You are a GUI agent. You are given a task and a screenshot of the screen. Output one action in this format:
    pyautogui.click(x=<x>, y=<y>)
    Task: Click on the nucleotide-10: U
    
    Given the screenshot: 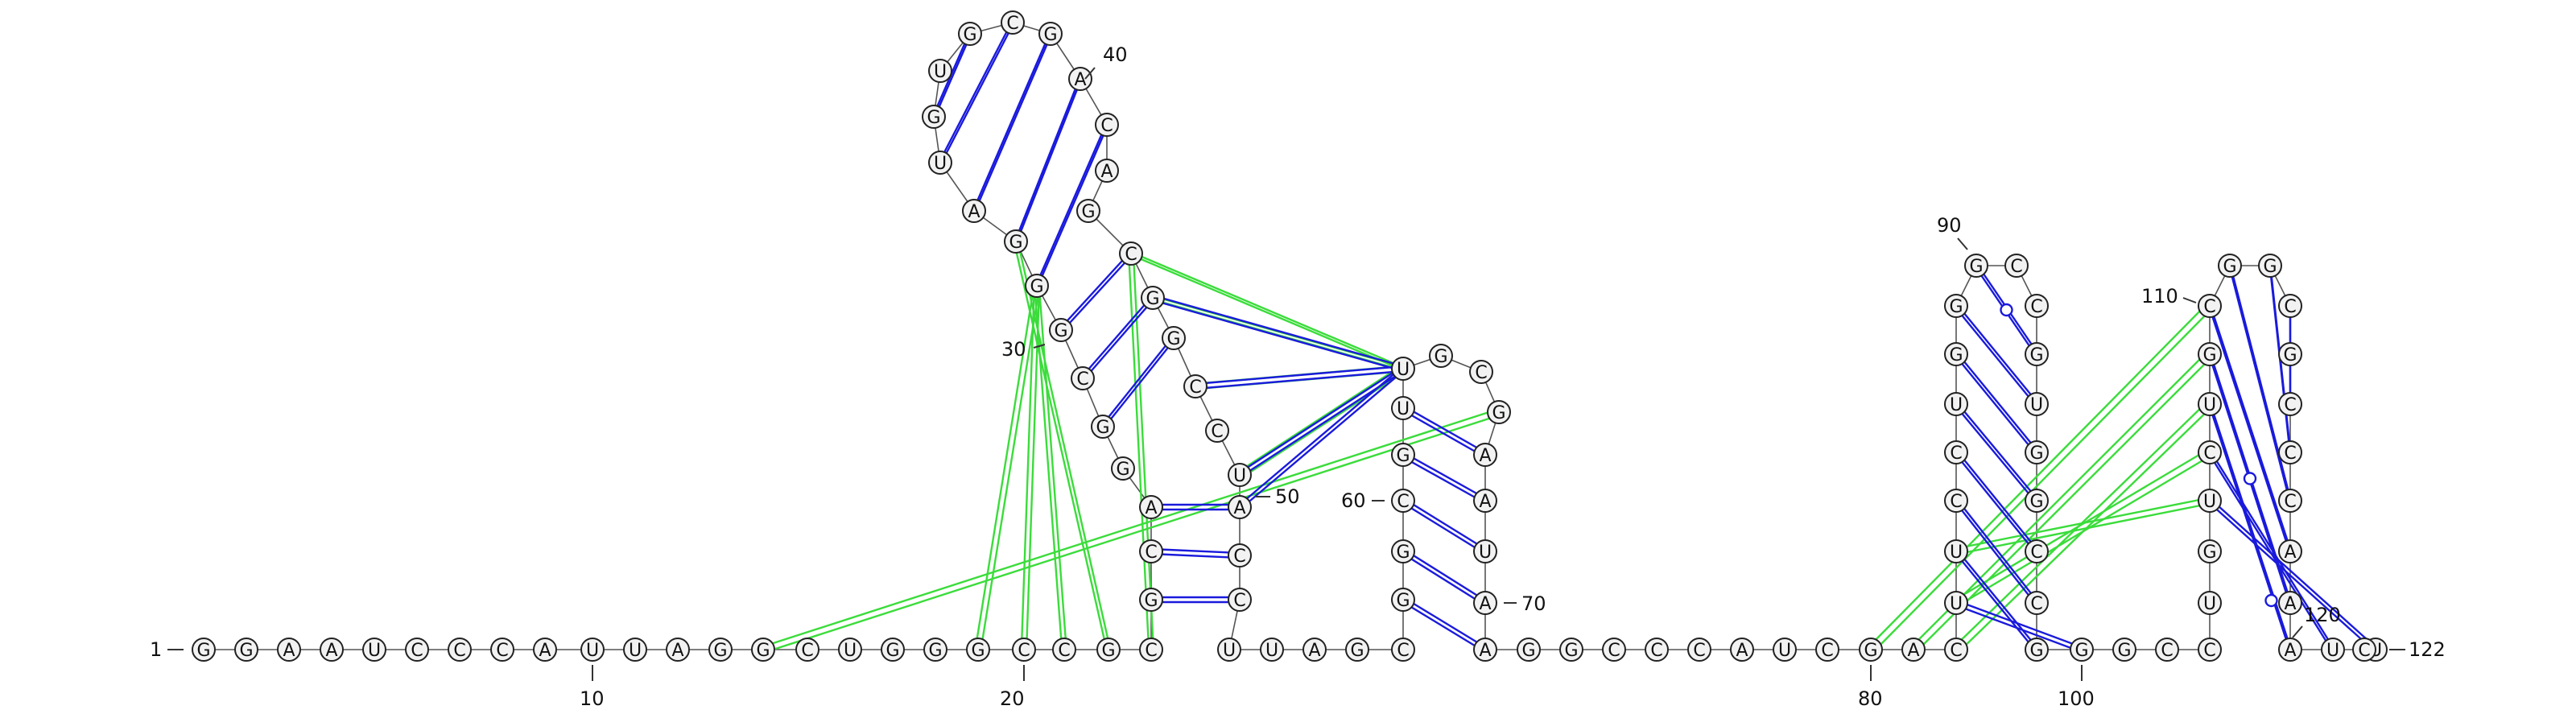 What is the action you would take?
    pyautogui.click(x=592, y=650)
    